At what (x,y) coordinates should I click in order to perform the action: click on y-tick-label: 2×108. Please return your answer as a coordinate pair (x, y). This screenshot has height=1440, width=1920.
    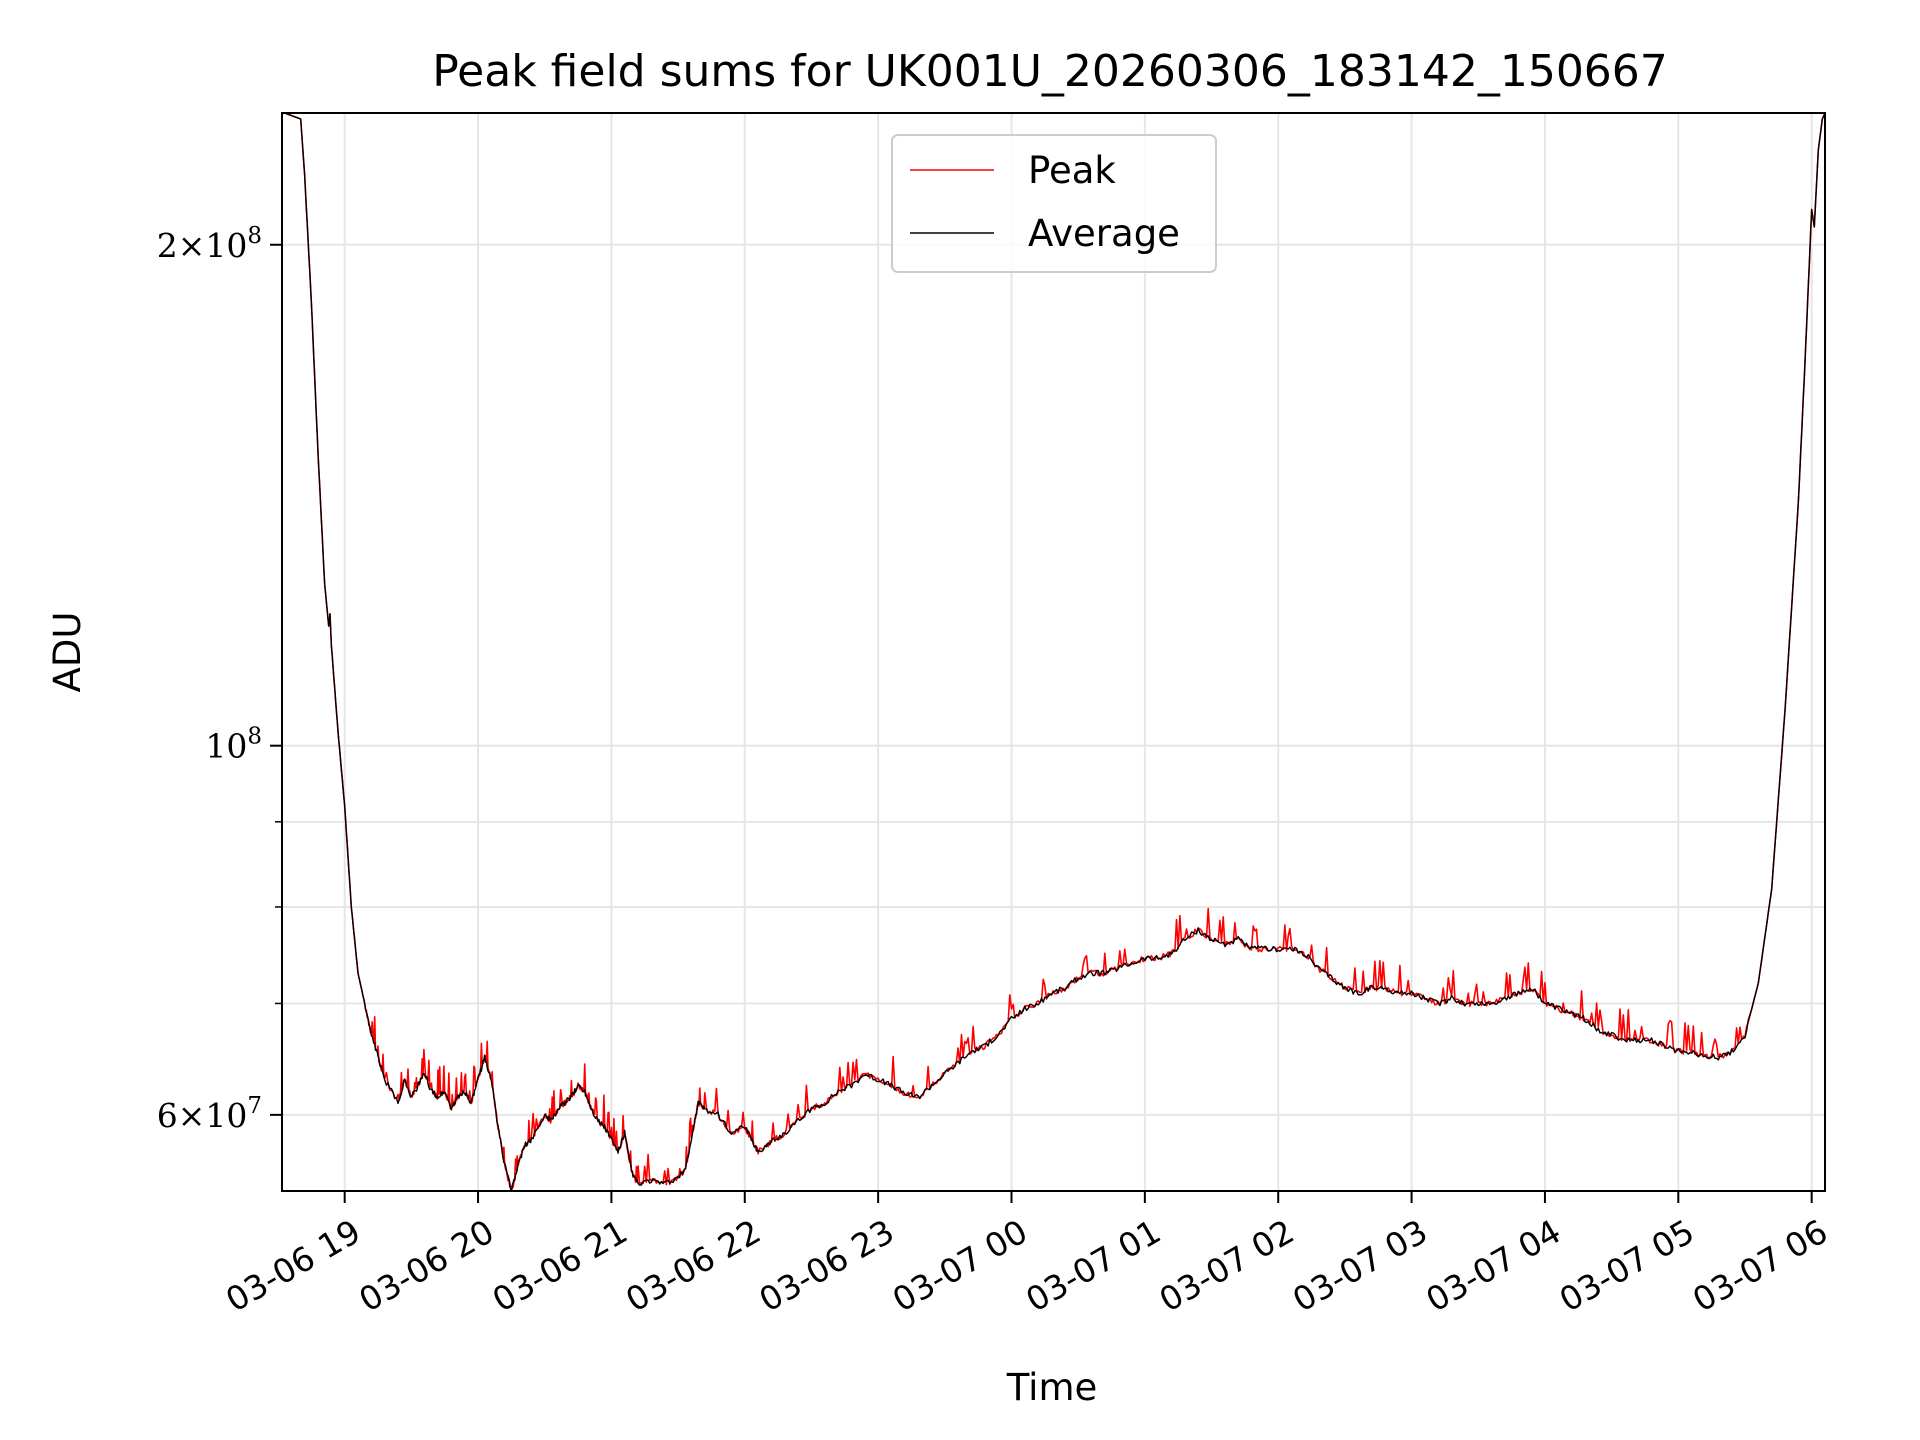
    Looking at the image, I should click on (209, 244).